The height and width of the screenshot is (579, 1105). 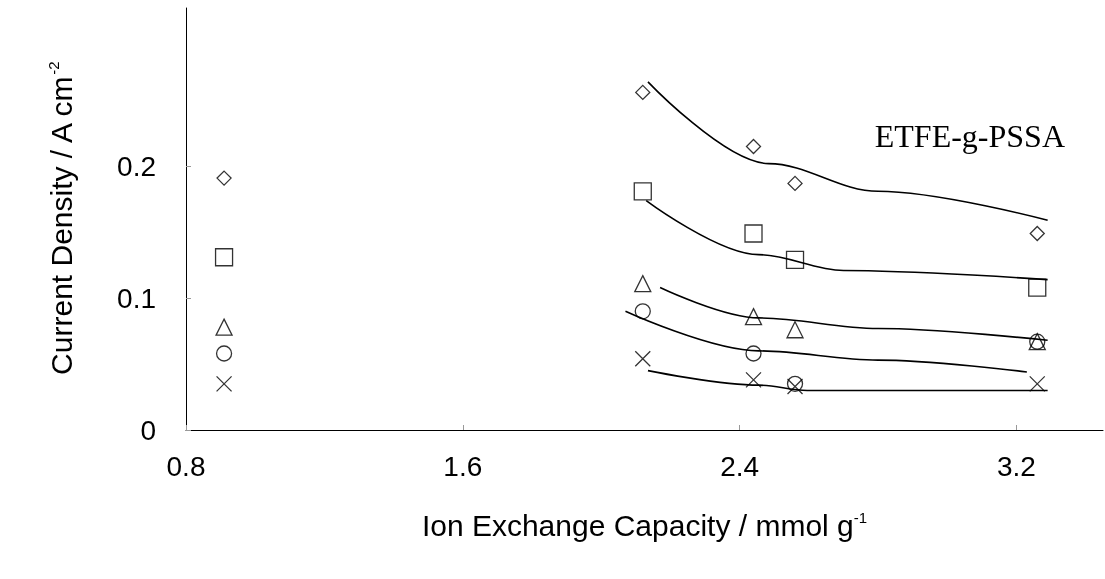 I want to click on x-tick-label: 2.4, so click(x=740, y=466).